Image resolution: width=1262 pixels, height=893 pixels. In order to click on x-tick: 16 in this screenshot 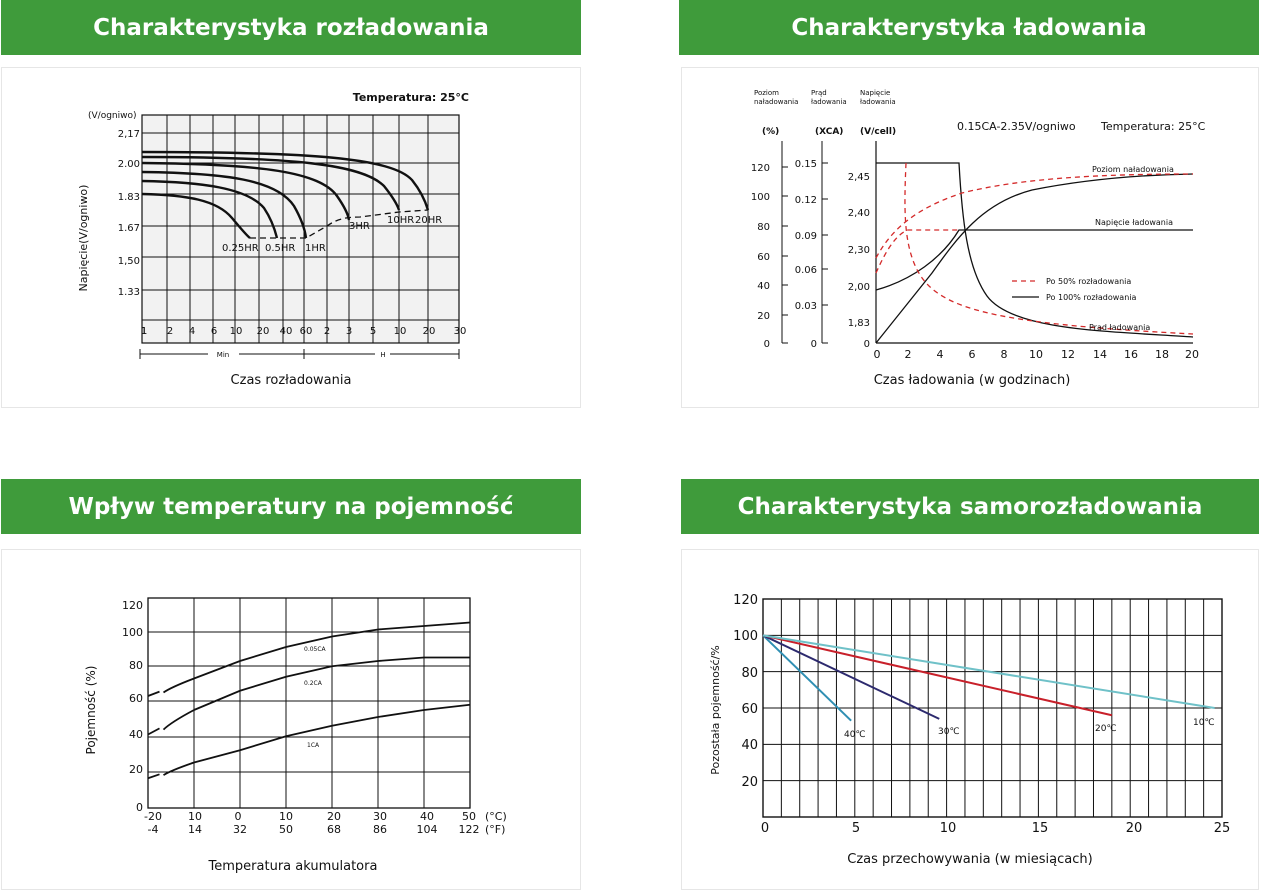, I will do `click(1131, 354)`.